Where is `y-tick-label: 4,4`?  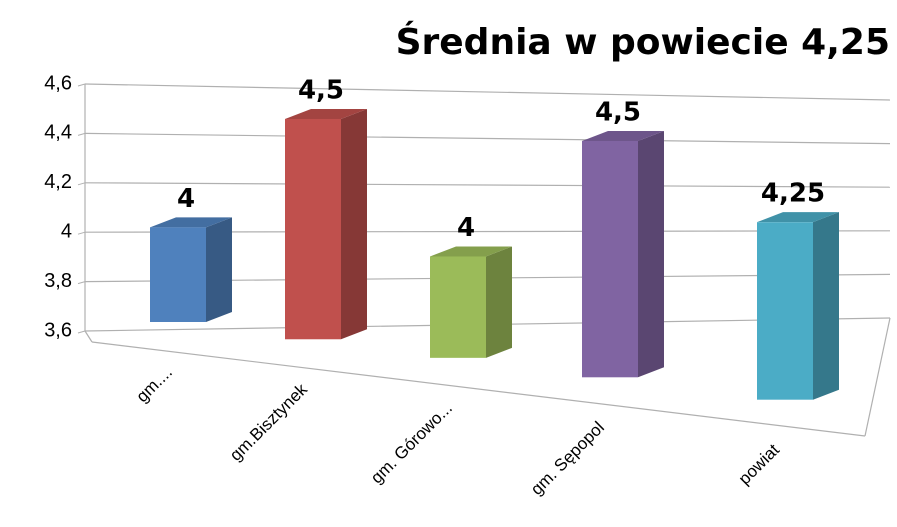 y-tick-label: 4,4 is located at coordinates (58, 133).